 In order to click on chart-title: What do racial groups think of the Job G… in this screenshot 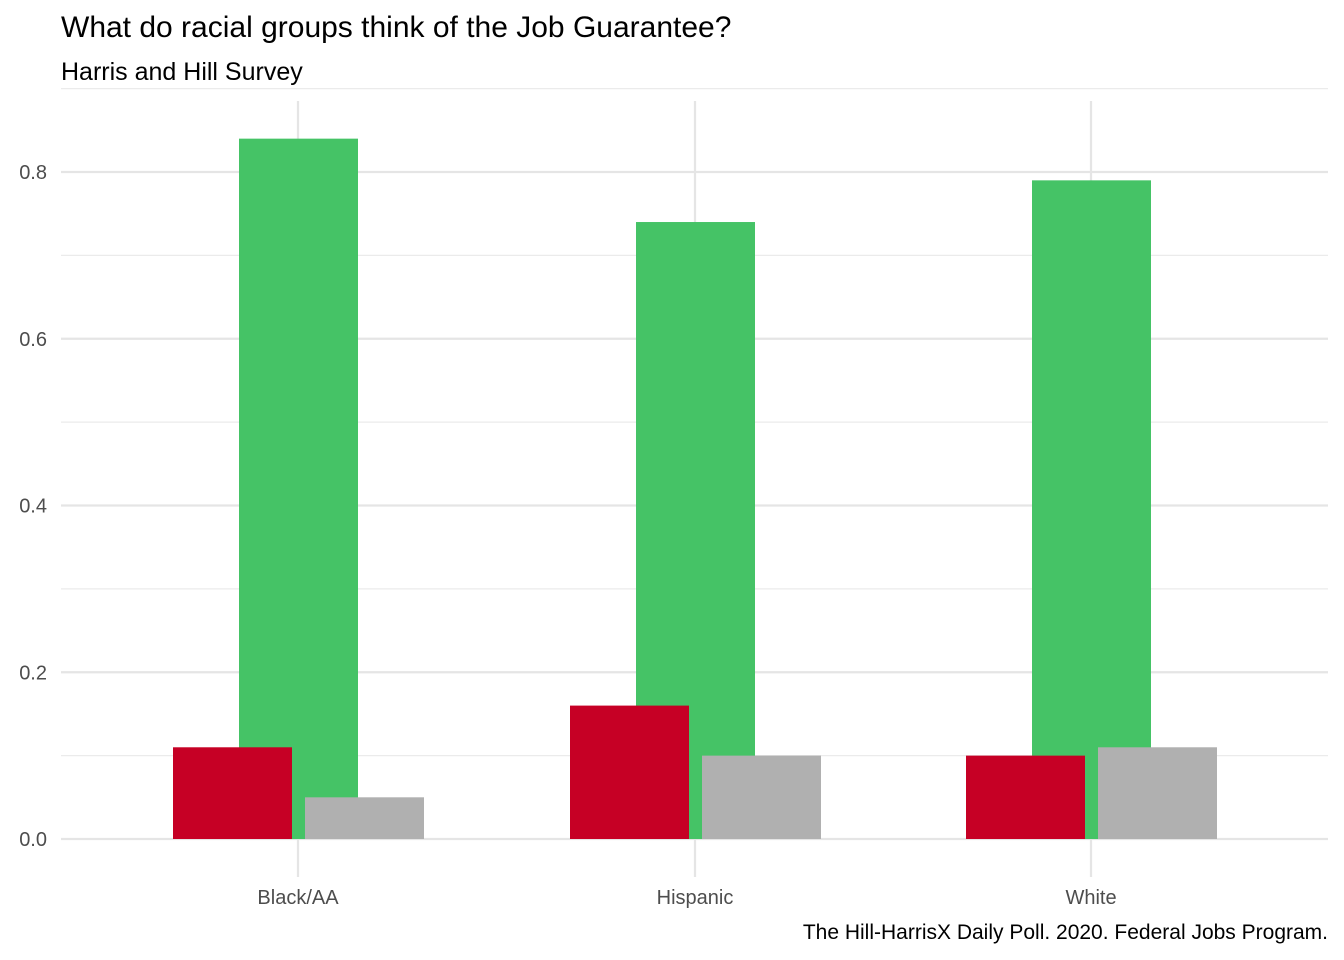, I will do `click(396, 27)`.